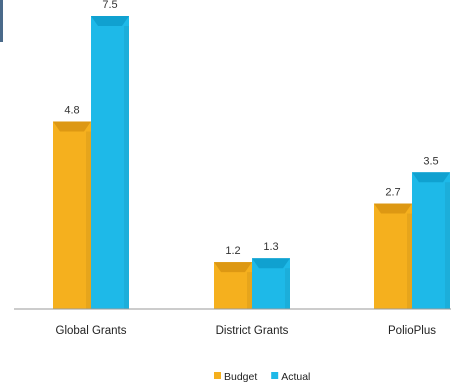 This screenshot has height=390, width=451. I want to click on x-tick-label-3: PolioPlus, so click(412, 331).